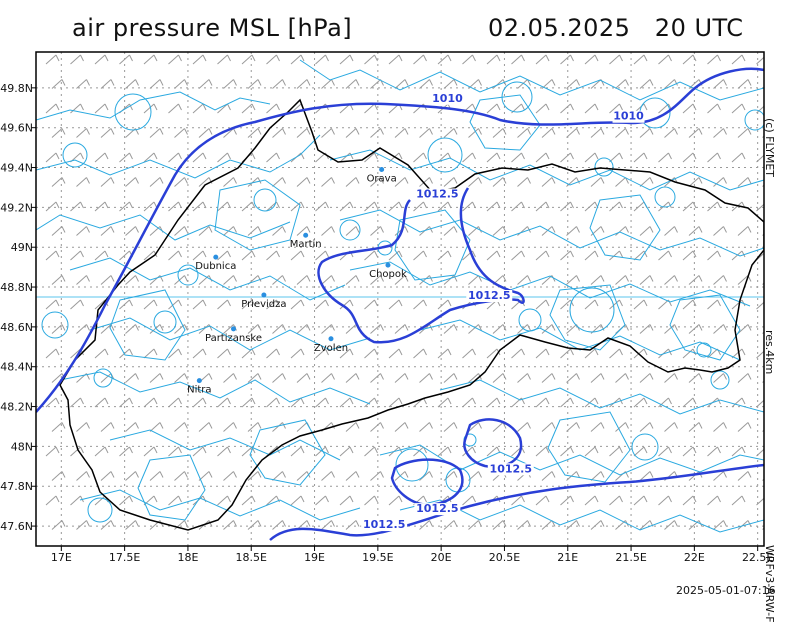 The height and width of the screenshot is (623, 800). I want to click on isobar-label: 1012.5, so click(511, 468).